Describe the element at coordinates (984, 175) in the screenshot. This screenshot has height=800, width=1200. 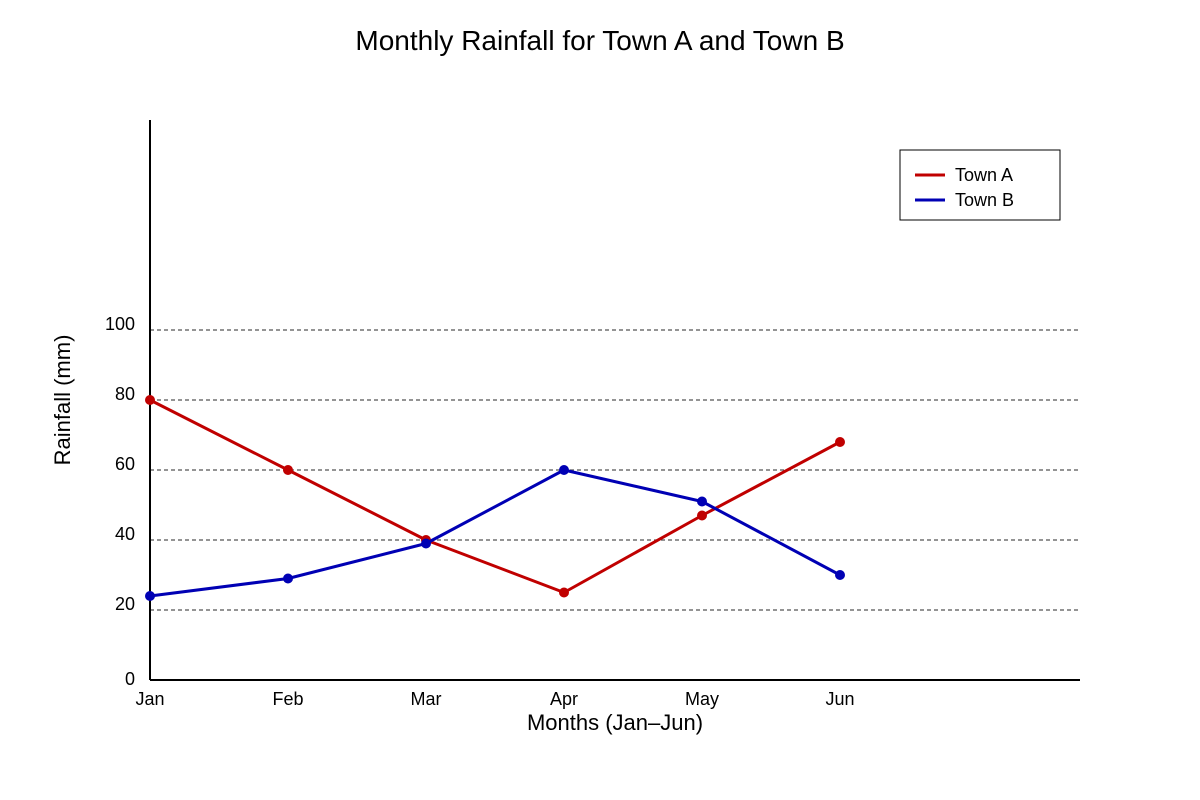
I see `legend-label-town-a: Town A` at that location.